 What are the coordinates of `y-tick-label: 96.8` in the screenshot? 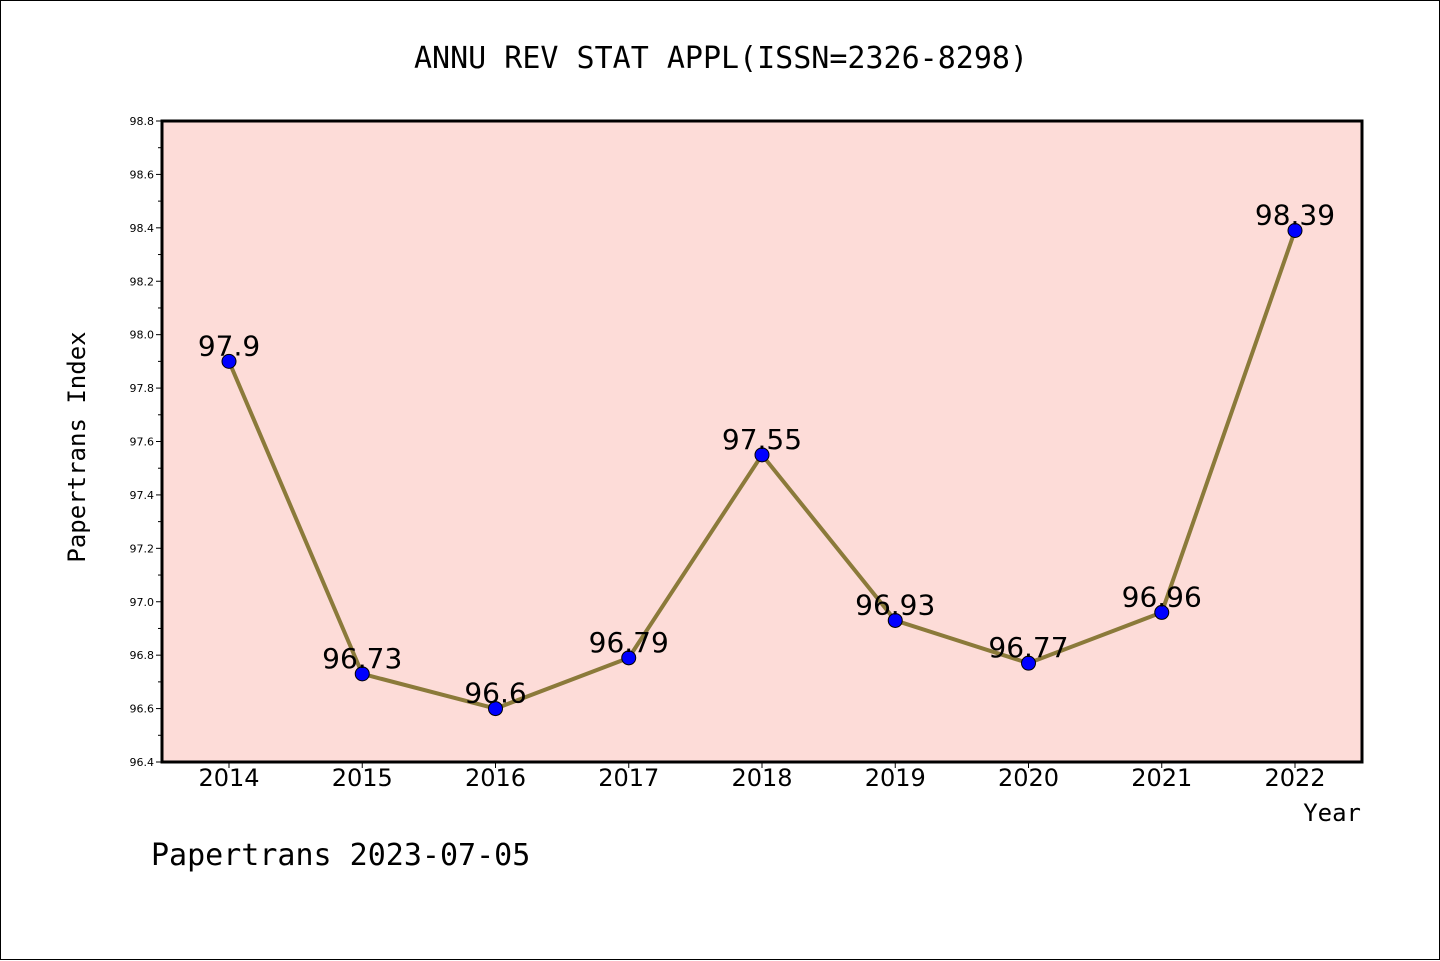 It's located at (142, 655).